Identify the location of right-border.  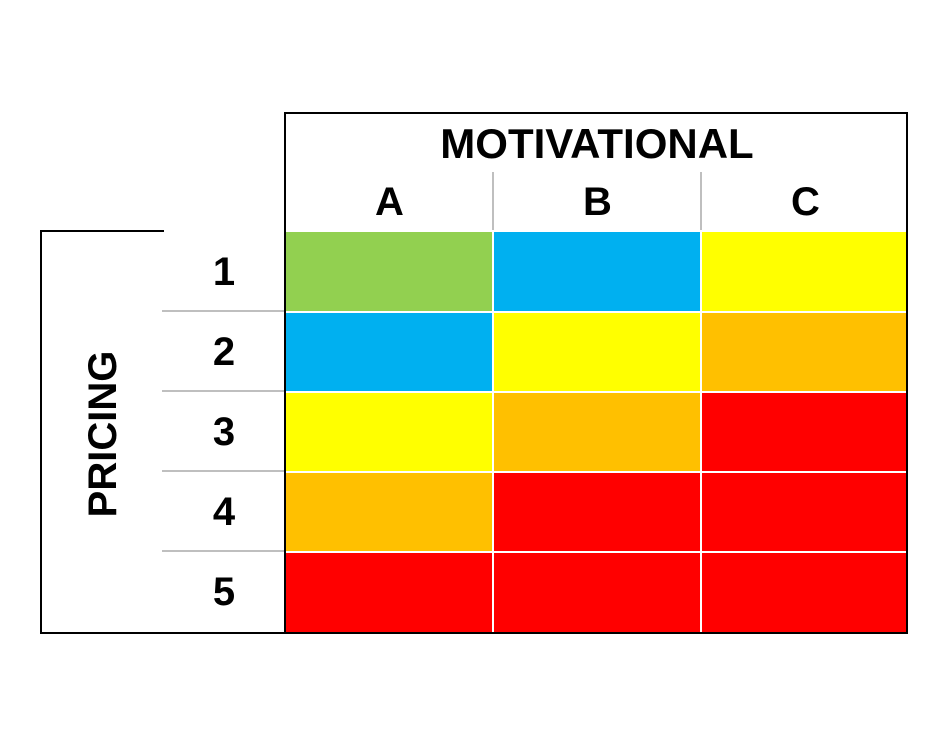
(907, 373).